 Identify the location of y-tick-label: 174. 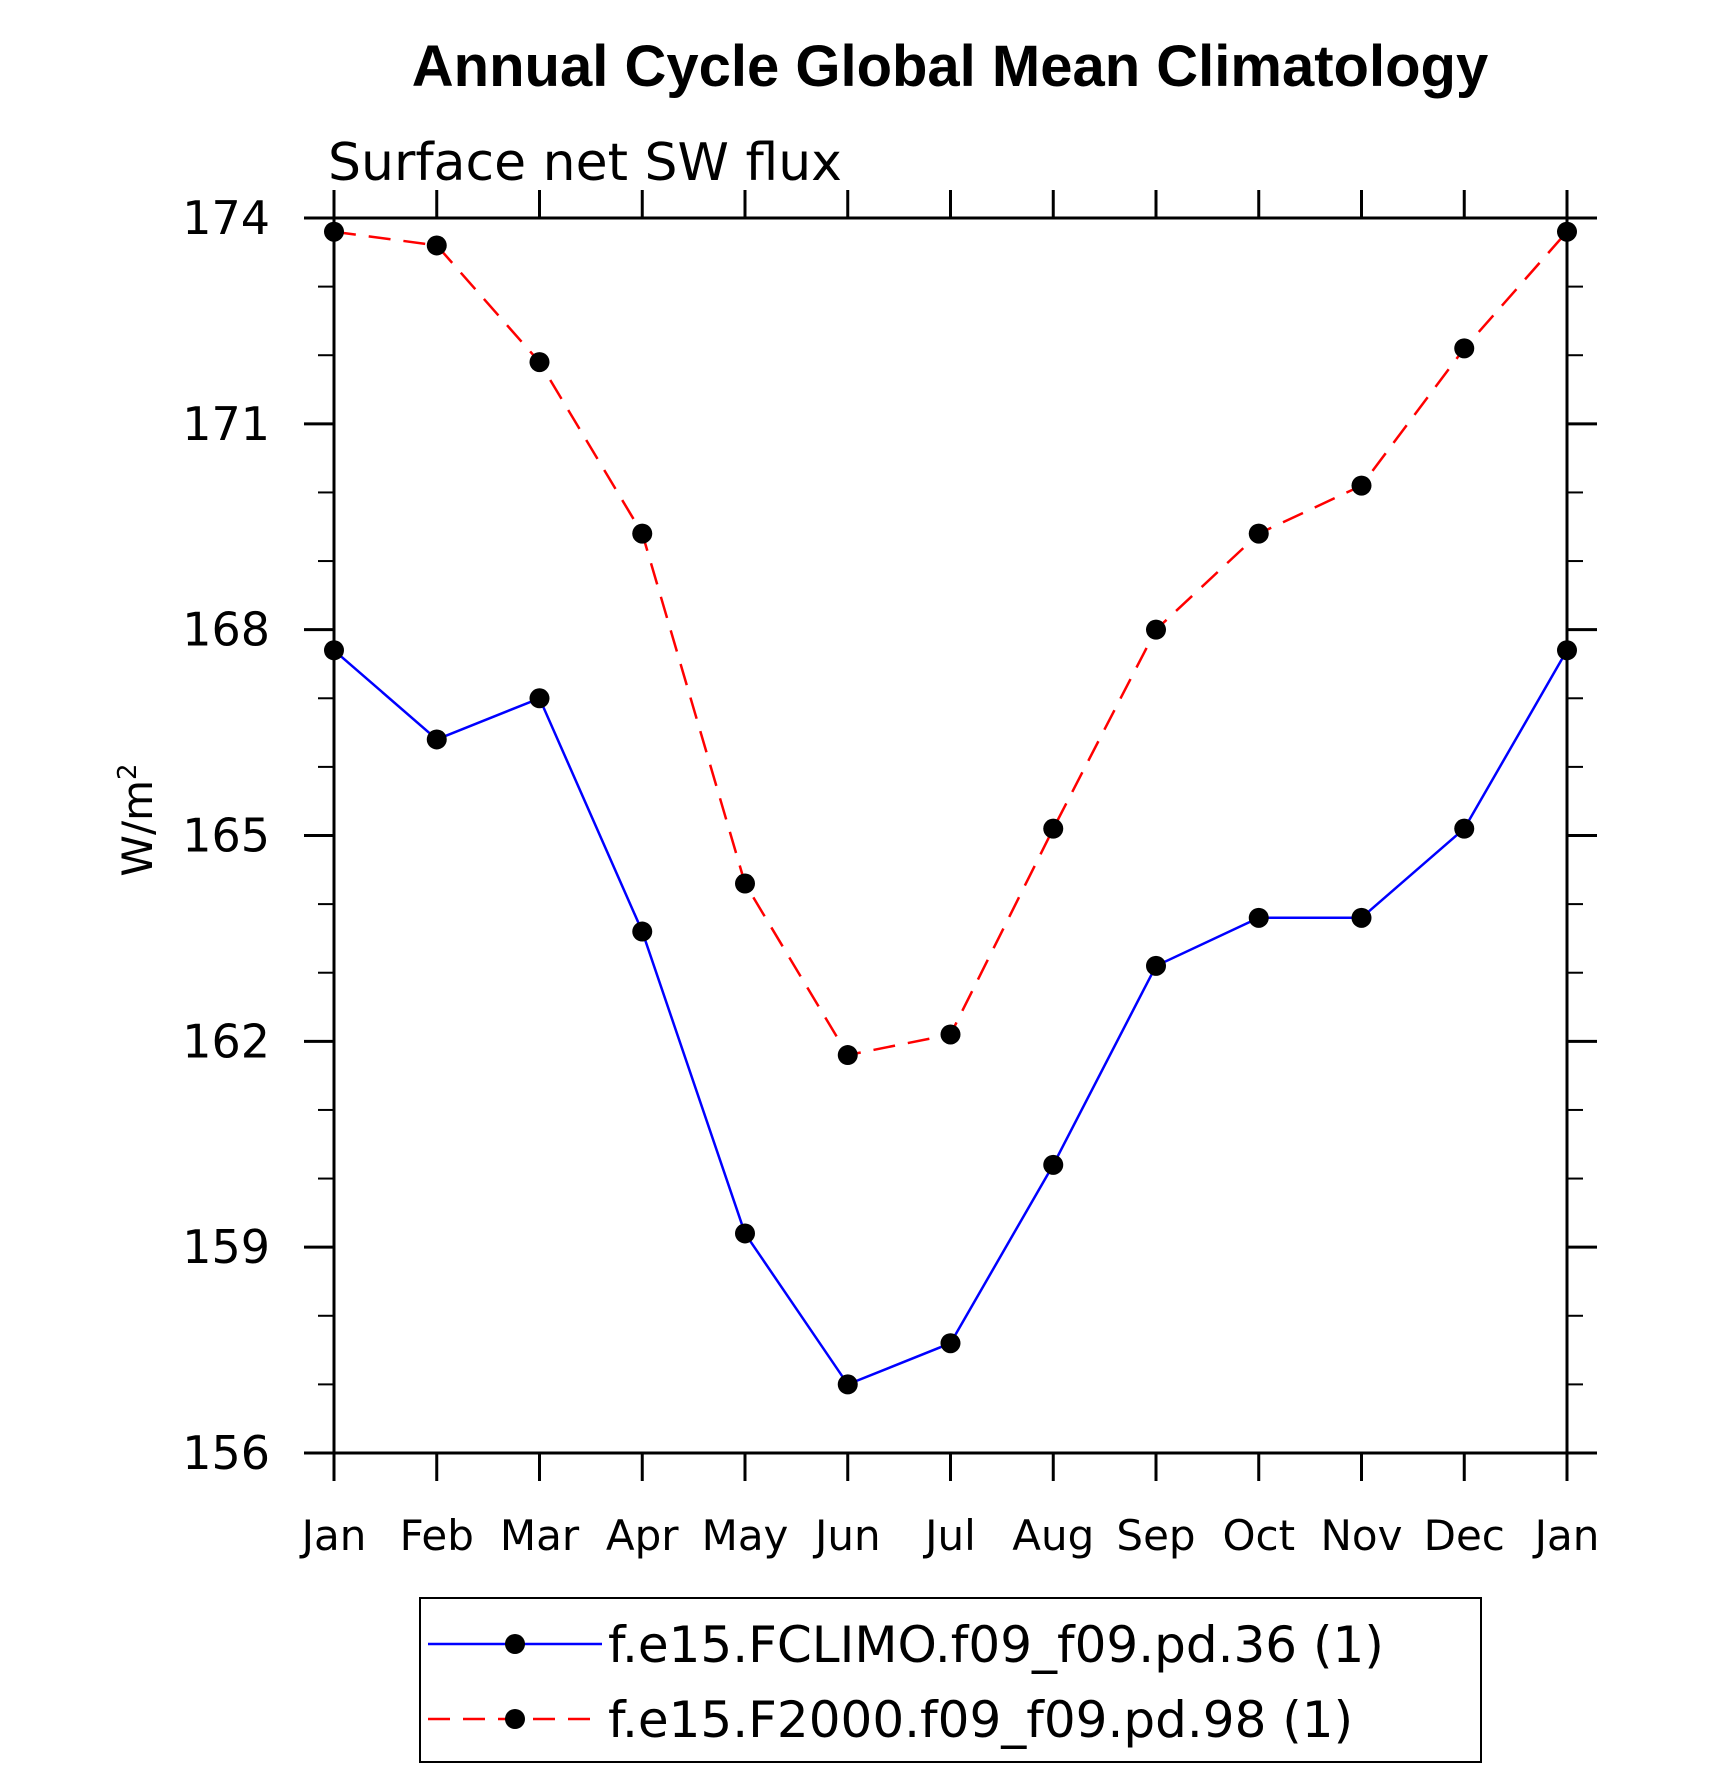
(226, 218).